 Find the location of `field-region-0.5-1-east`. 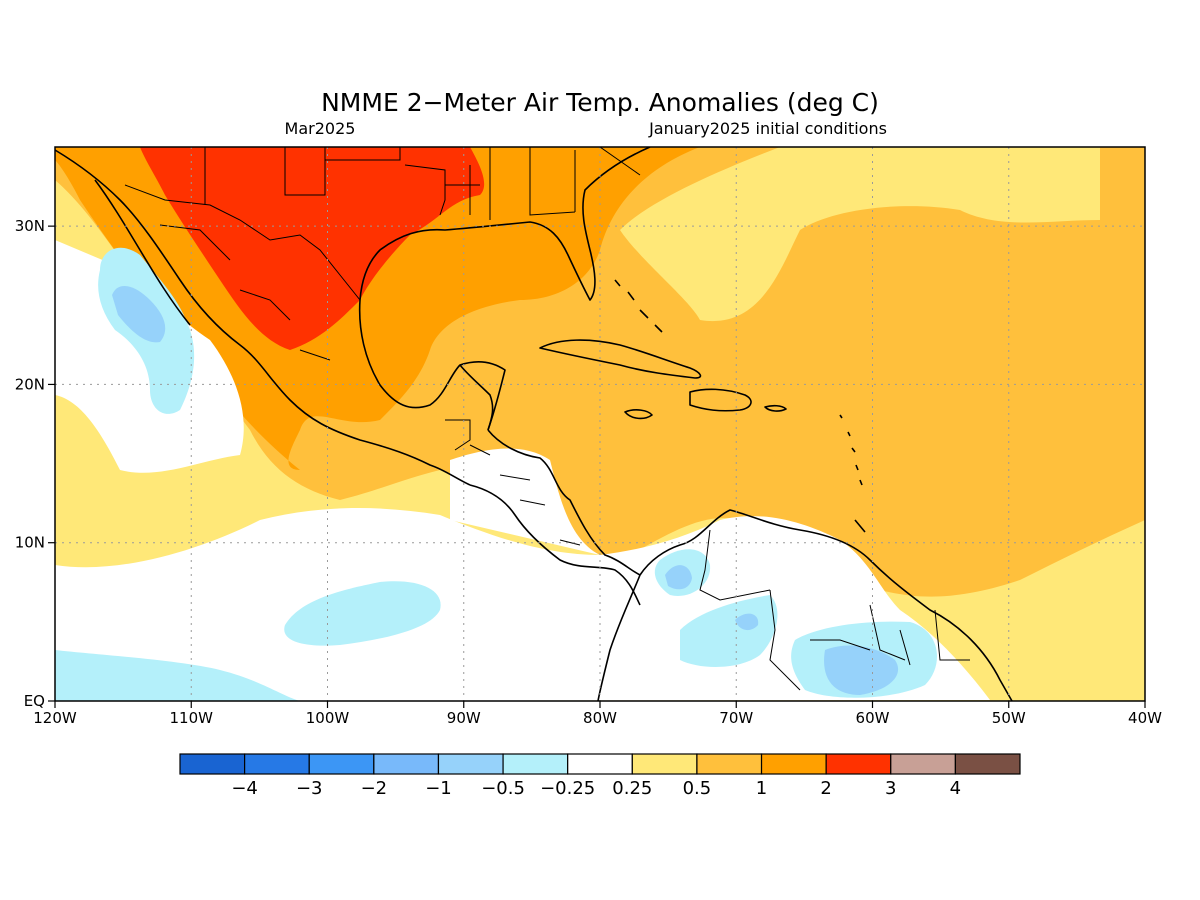

field-region-0.5-1-east is located at coordinates (950, 400).